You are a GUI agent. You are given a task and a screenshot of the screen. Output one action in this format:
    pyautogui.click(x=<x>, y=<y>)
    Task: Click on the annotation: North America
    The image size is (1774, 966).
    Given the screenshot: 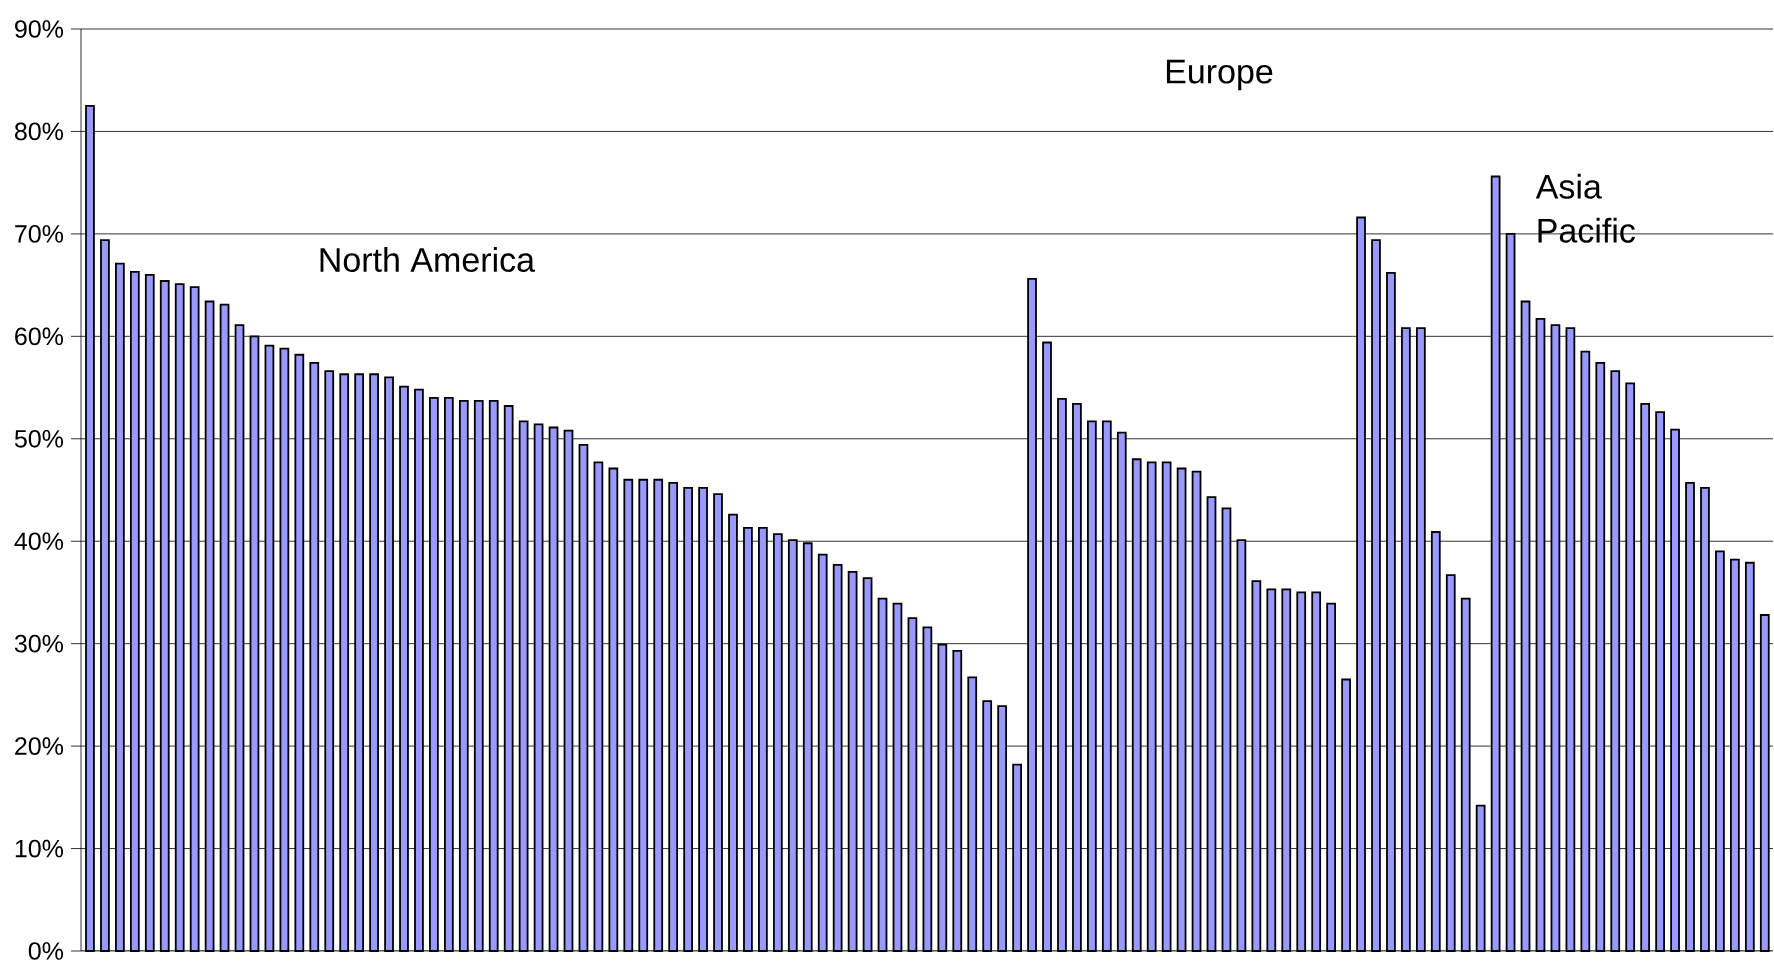 What is the action you would take?
    pyautogui.click(x=428, y=259)
    